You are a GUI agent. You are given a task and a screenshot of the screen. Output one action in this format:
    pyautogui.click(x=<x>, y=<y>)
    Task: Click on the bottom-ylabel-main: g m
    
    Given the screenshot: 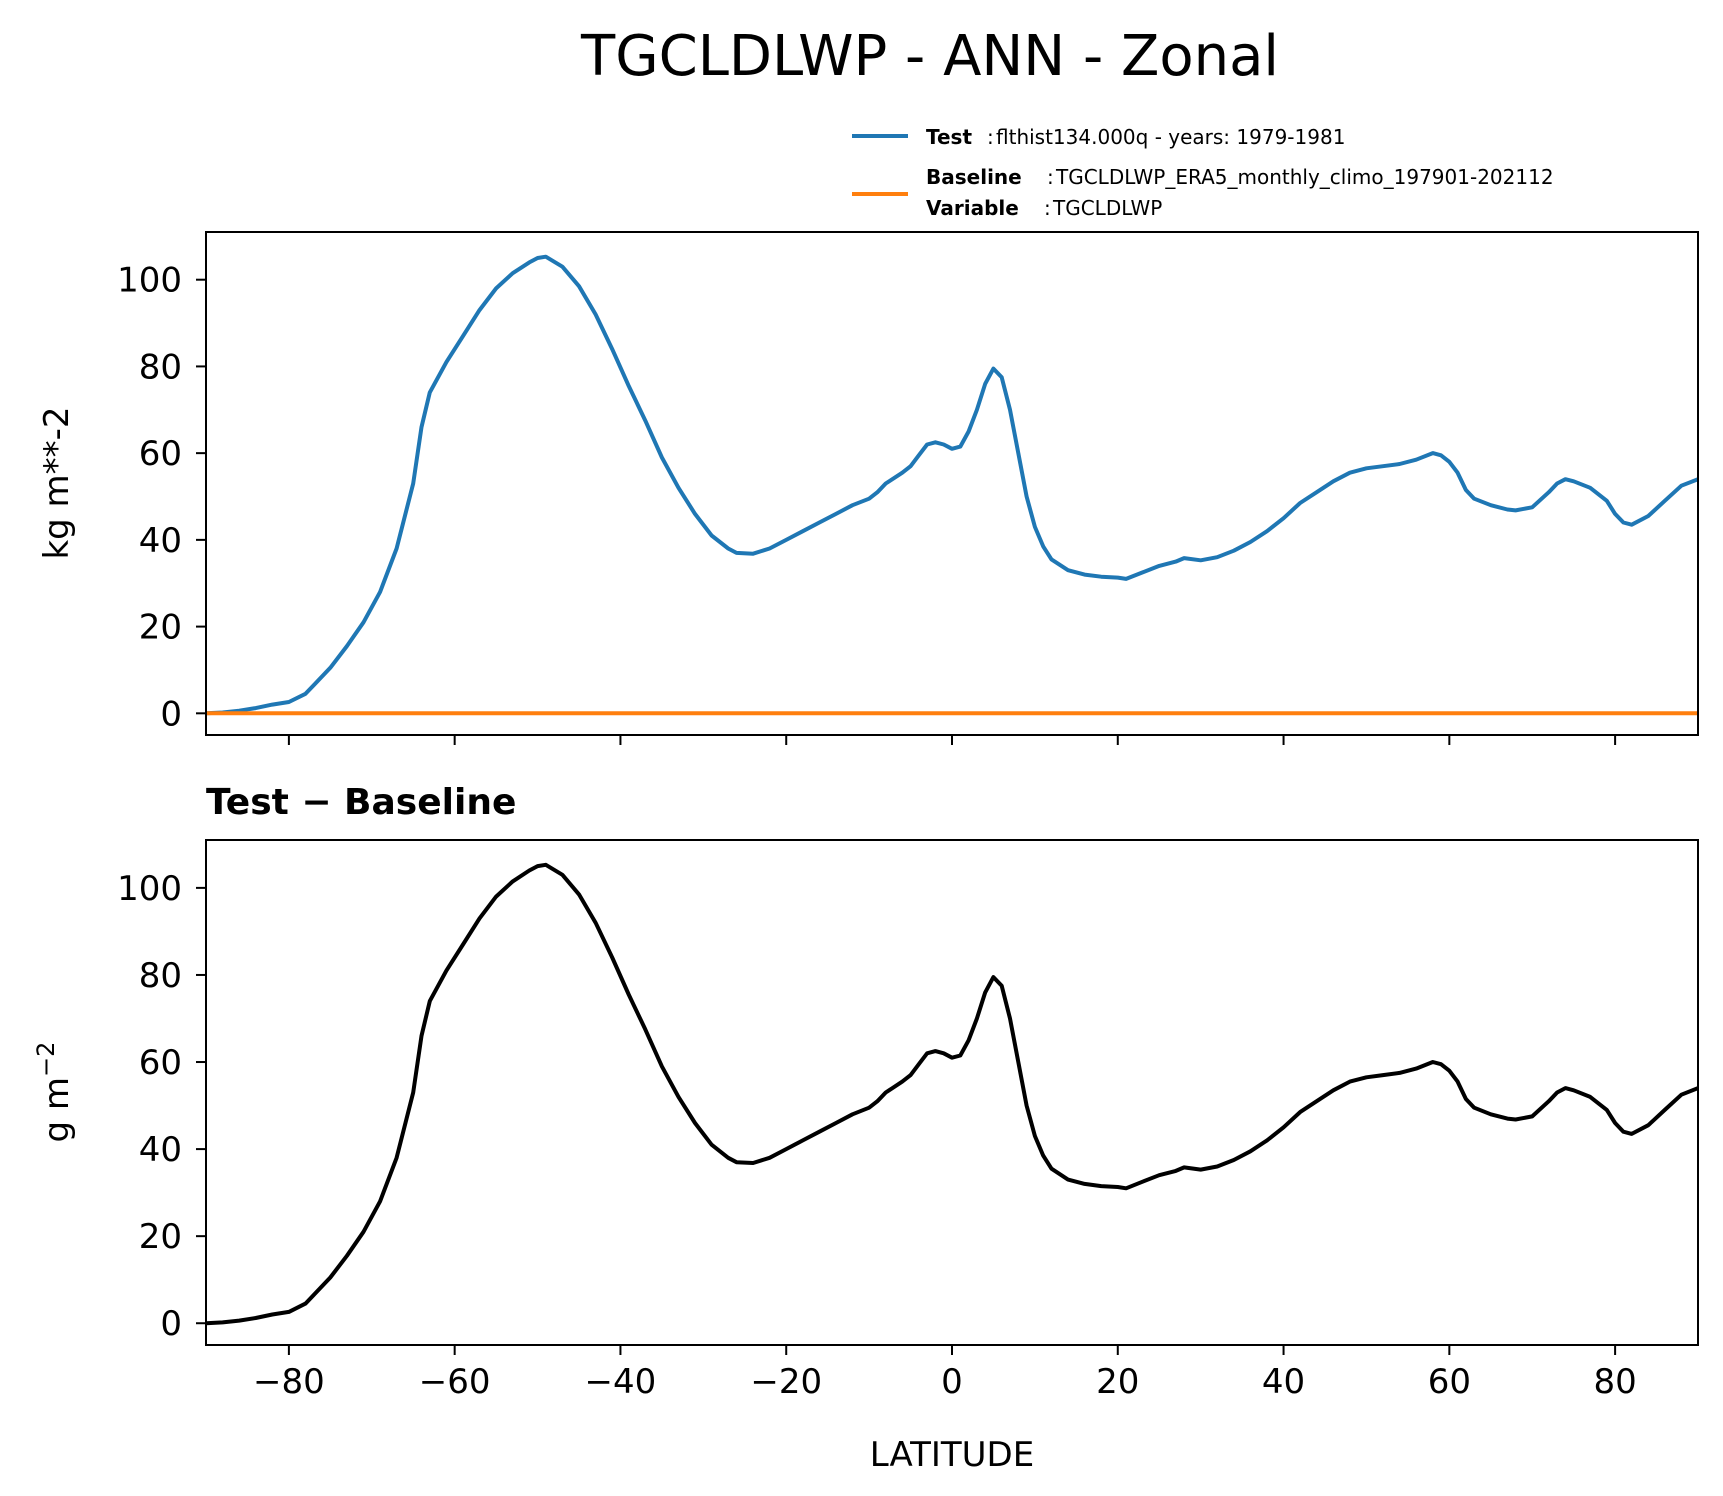 What is the action you would take?
    pyautogui.click(x=57, y=1110)
    